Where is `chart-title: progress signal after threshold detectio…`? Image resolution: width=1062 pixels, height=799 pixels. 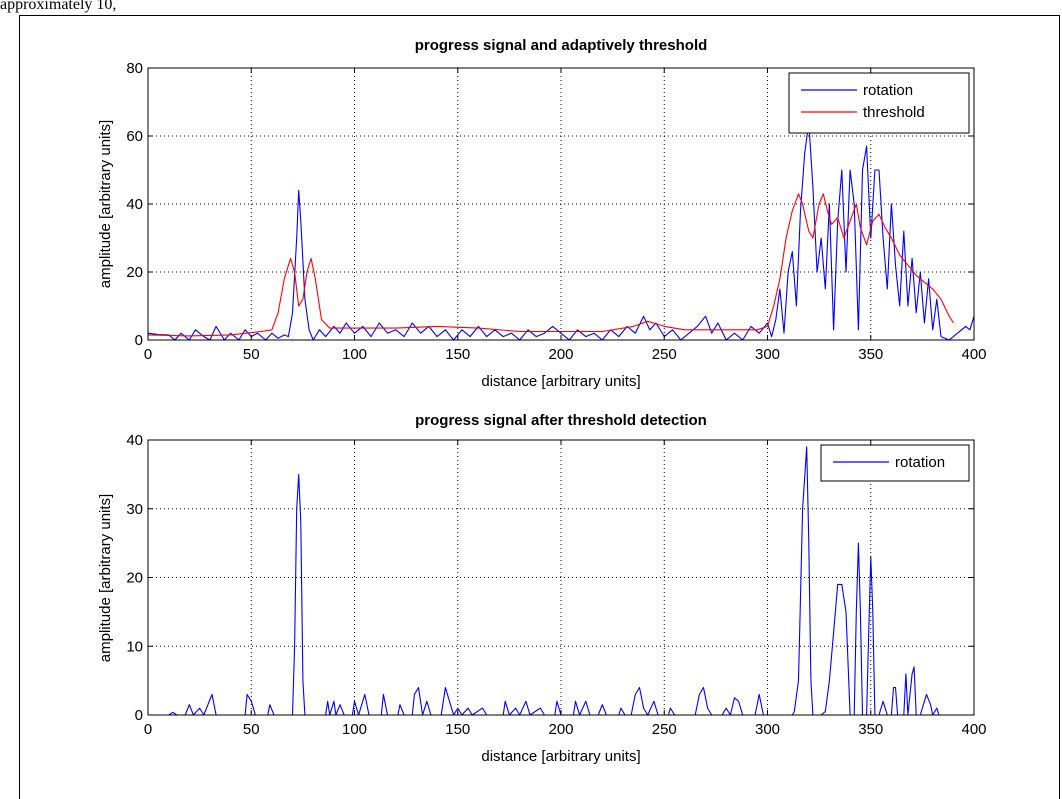
chart-title: progress signal after threshold detectio… is located at coordinates (561, 420).